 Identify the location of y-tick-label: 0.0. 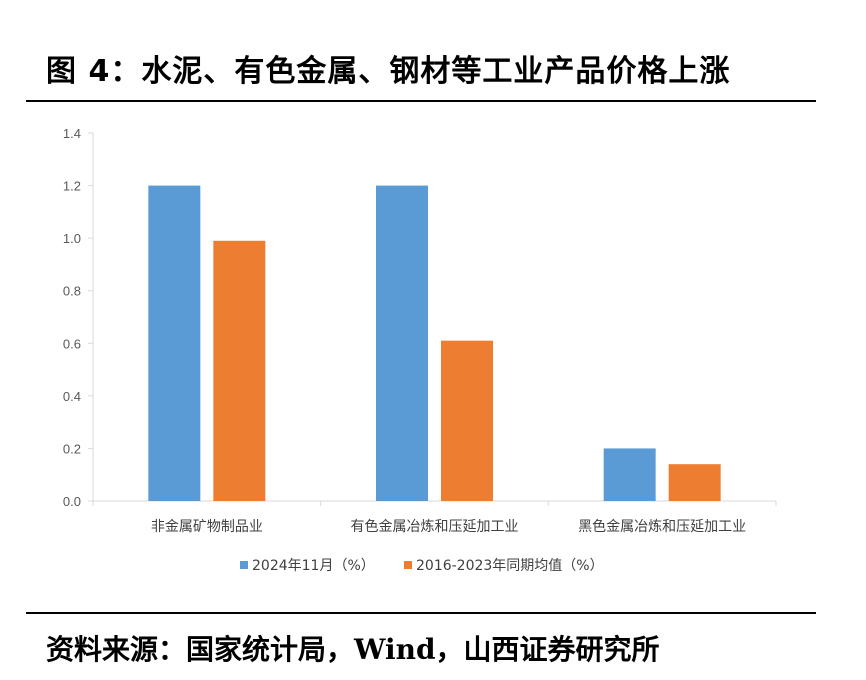
(72, 501).